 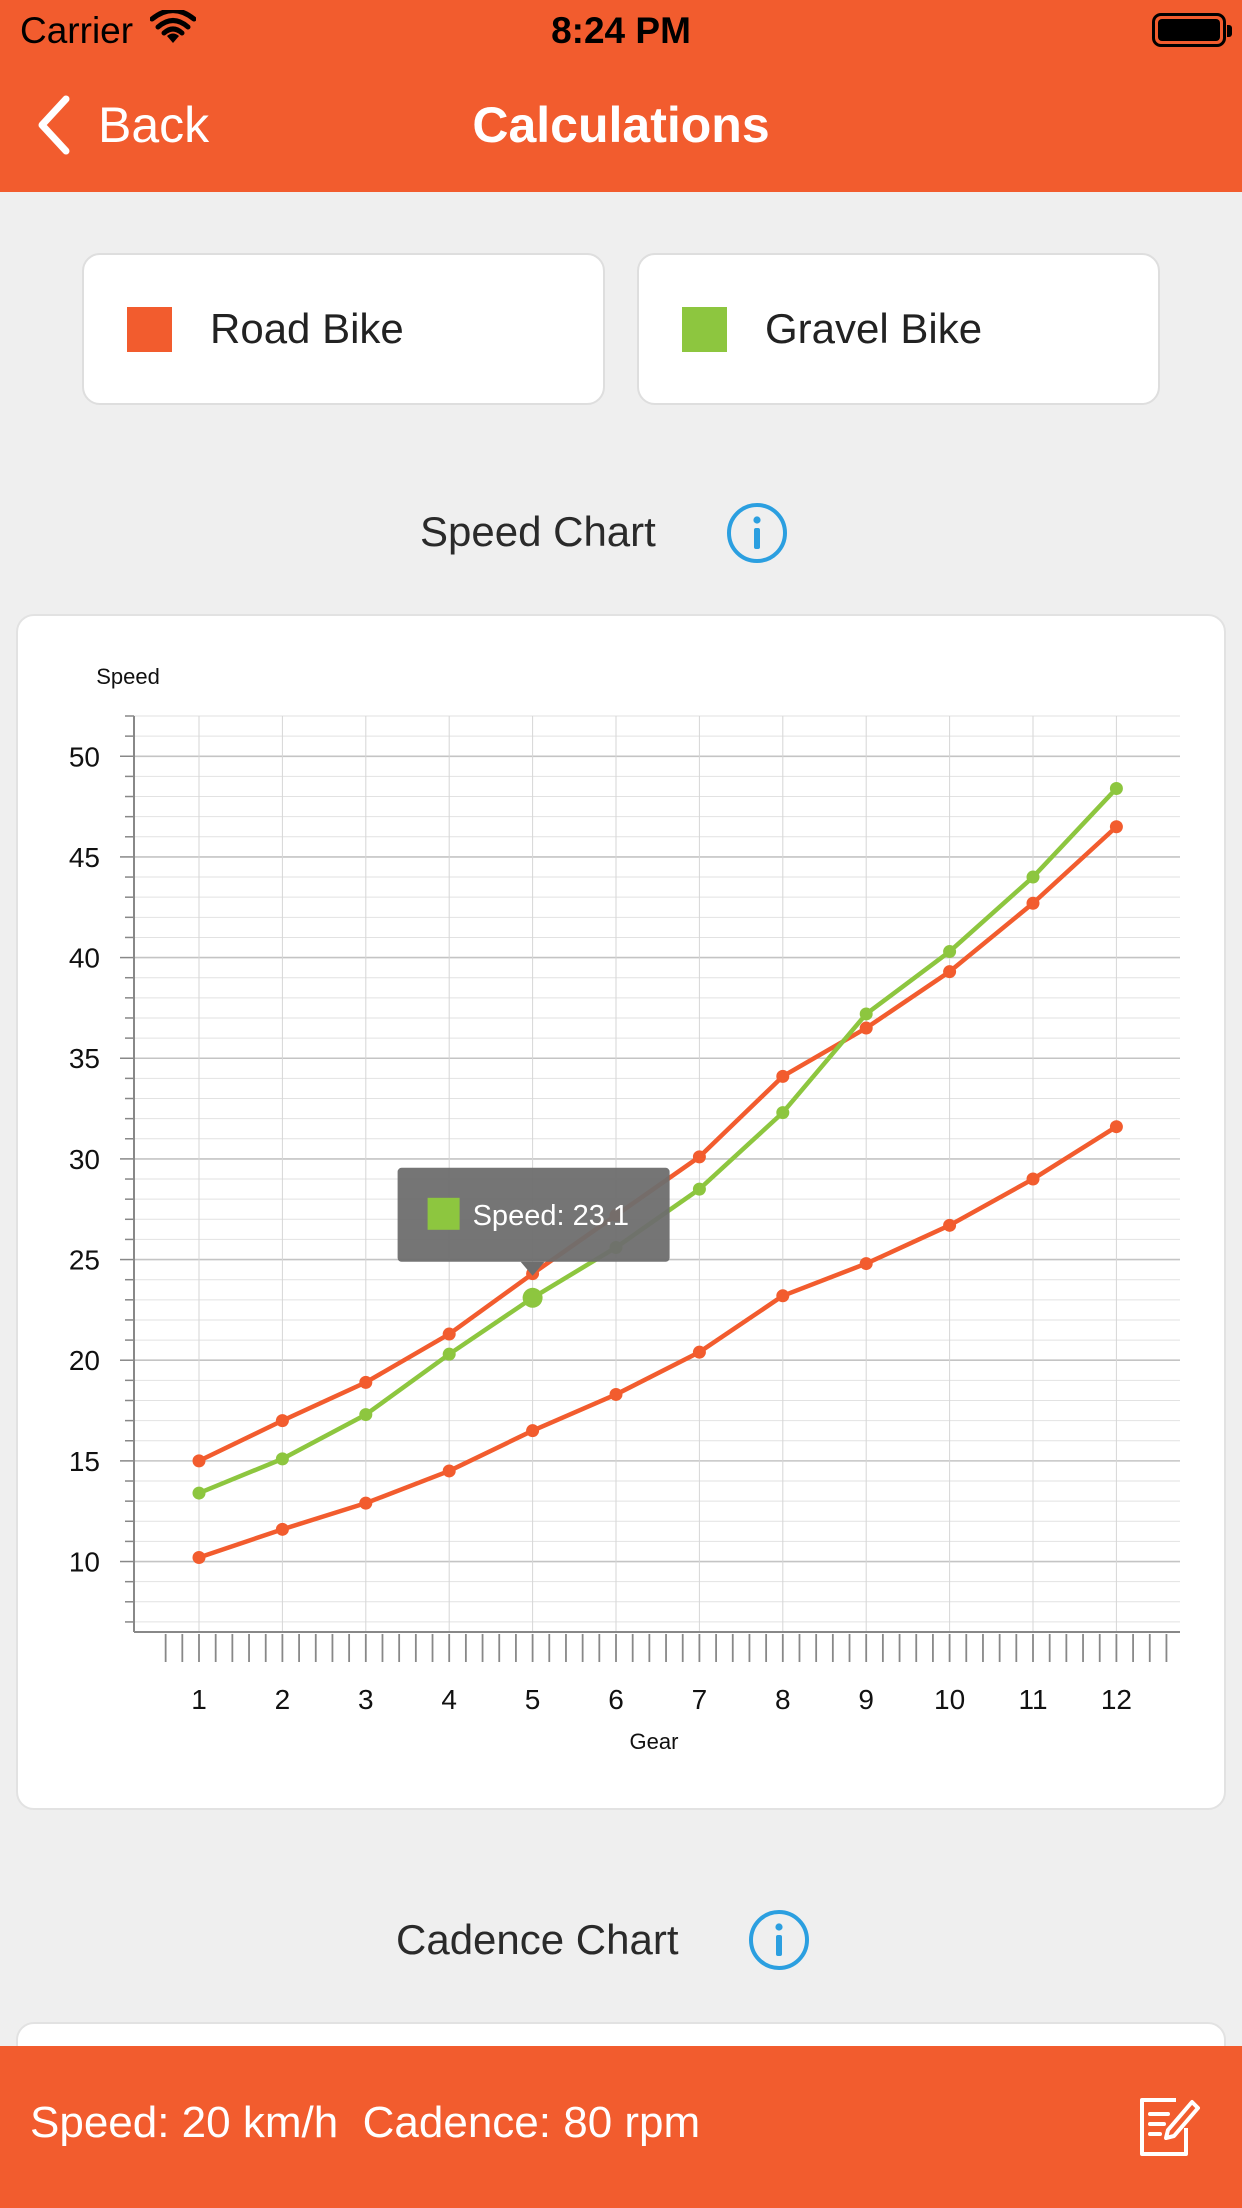 What do you see at coordinates (449, 1699) in the screenshot?
I see `x-tick-label: 4` at bounding box center [449, 1699].